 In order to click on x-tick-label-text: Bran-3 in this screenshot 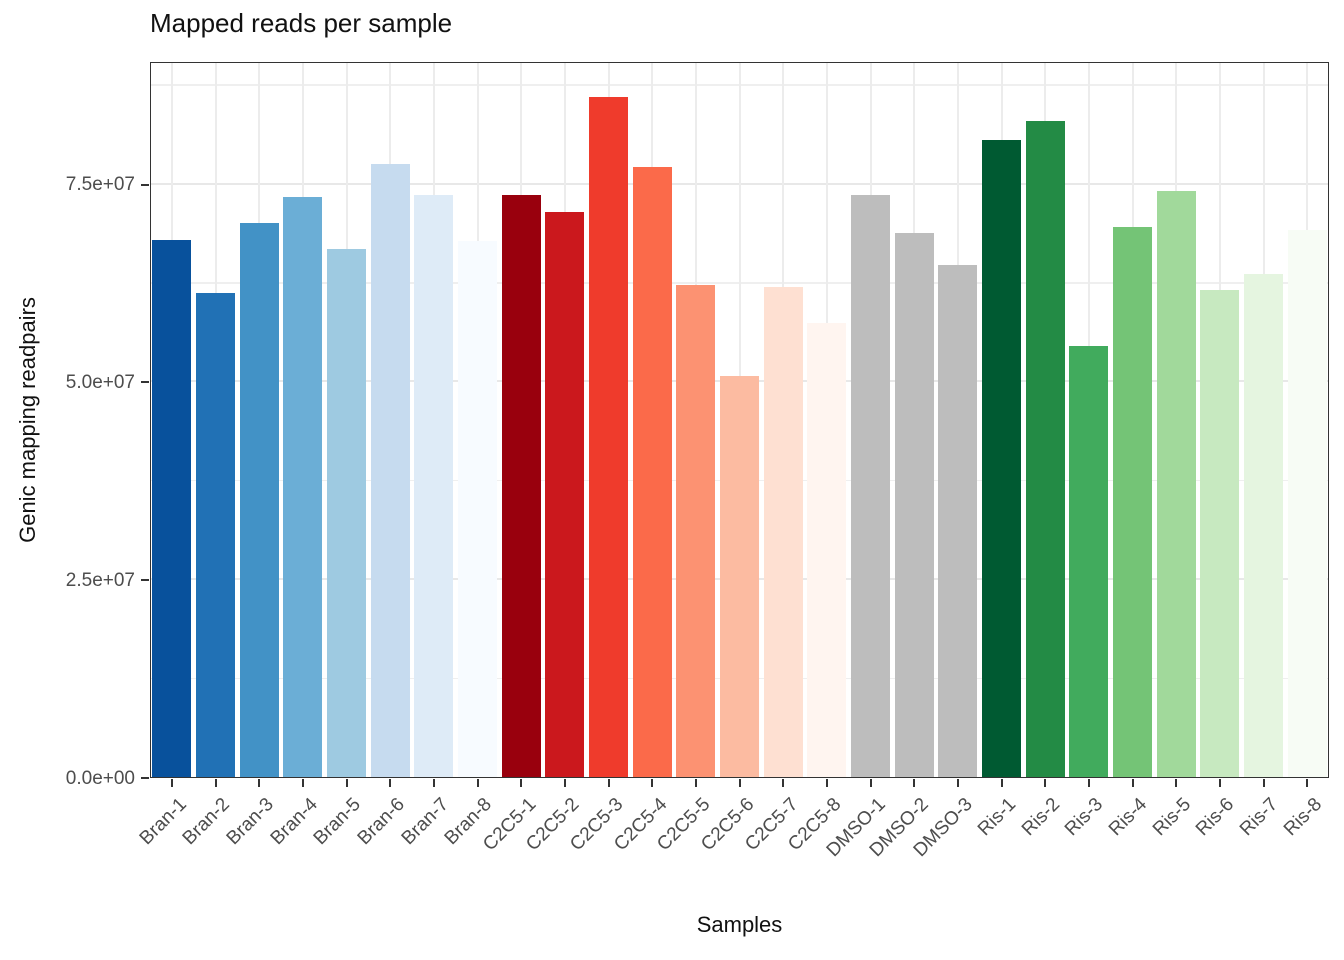, I will do `click(250, 822)`.